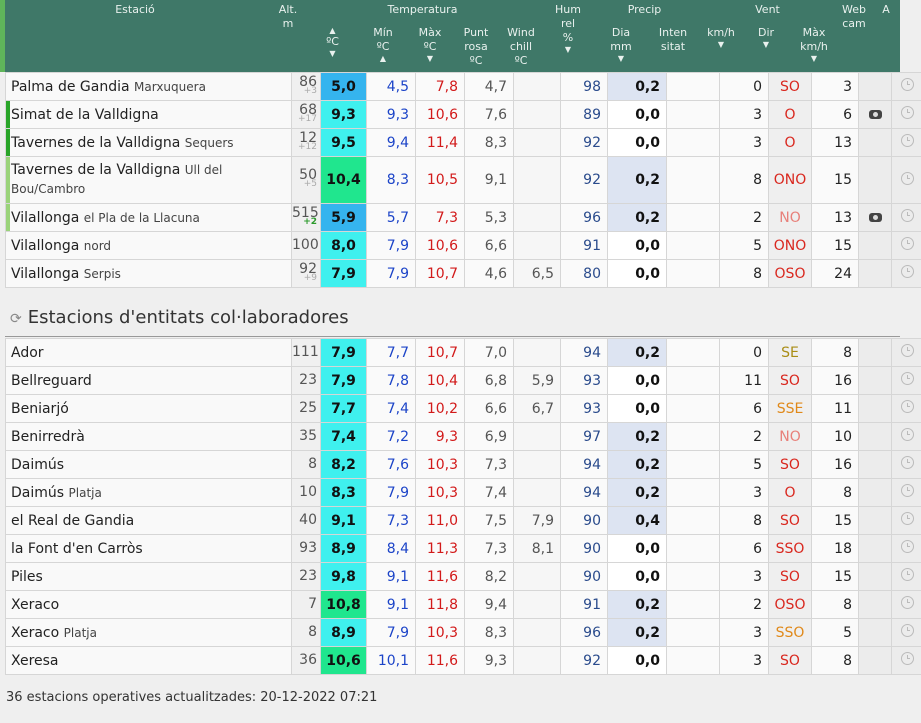 This screenshot has height=723, width=921. Describe the element at coordinates (148, 660) in the screenshot. I see `station-name-cell: Xeresa` at that location.